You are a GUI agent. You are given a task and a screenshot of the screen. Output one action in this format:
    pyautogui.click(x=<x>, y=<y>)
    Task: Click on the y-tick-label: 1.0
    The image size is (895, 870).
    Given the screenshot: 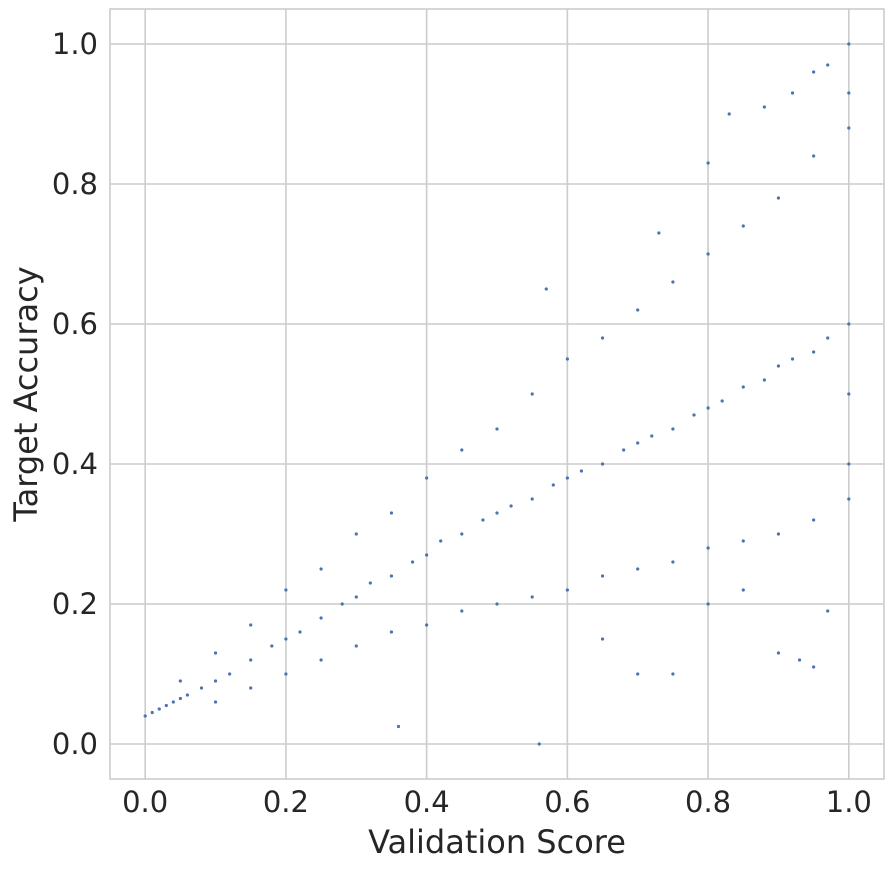 What is the action you would take?
    pyautogui.click(x=75, y=44)
    